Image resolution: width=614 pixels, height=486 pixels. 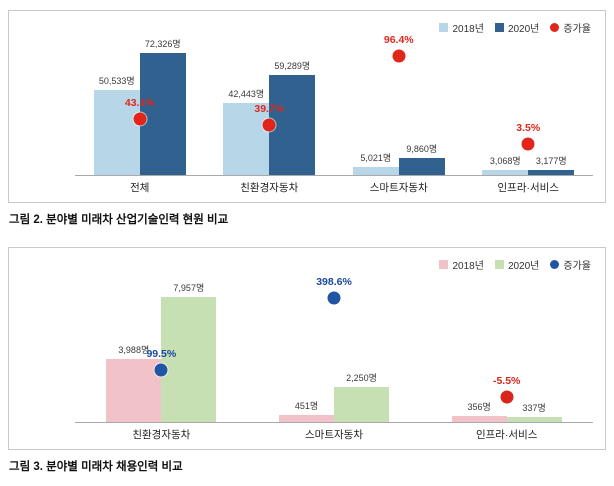 I want to click on growth-rate-label: 96.4%, so click(x=398, y=40).